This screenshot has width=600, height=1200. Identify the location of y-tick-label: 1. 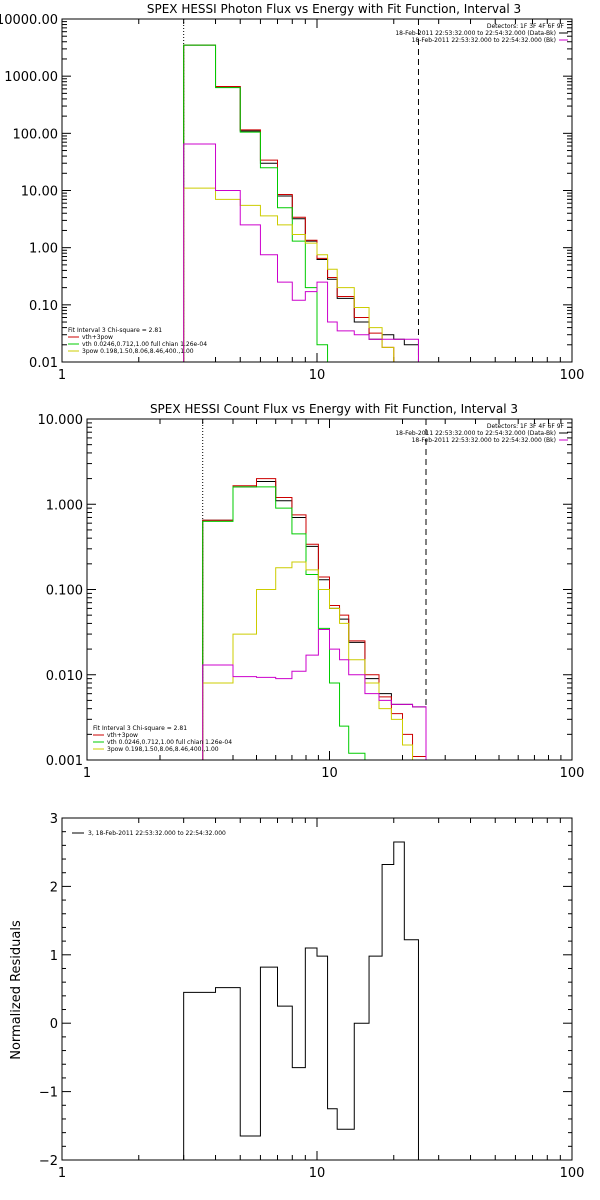
(54, 956).